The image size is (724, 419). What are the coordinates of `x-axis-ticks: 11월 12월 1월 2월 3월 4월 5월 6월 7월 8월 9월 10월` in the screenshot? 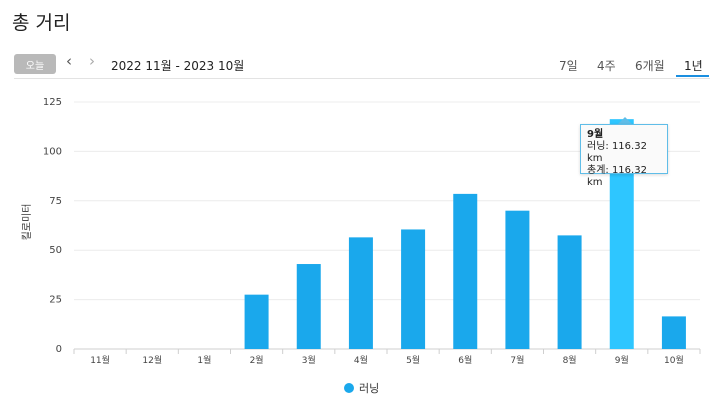 It's located at (387, 357).